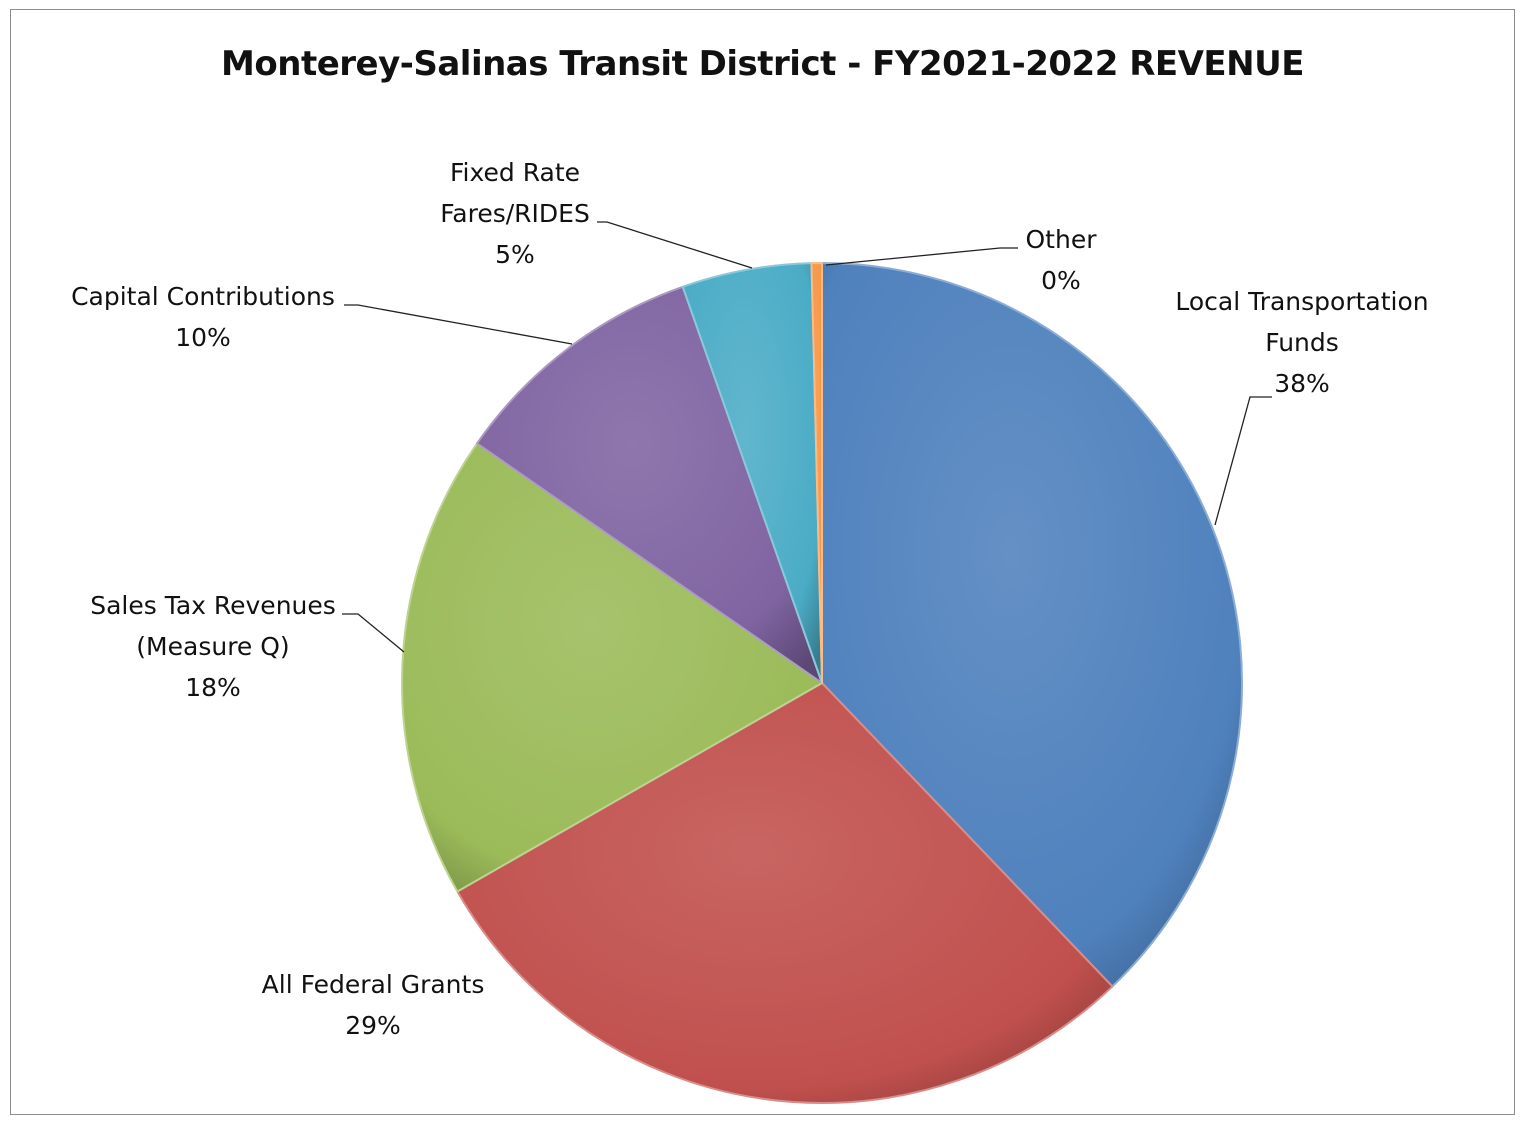 Image resolution: width=1536 pixels, height=1130 pixels. I want to click on slice-label-2: Sales Tax Revenues (Measure Q) 18%, so click(213, 646).